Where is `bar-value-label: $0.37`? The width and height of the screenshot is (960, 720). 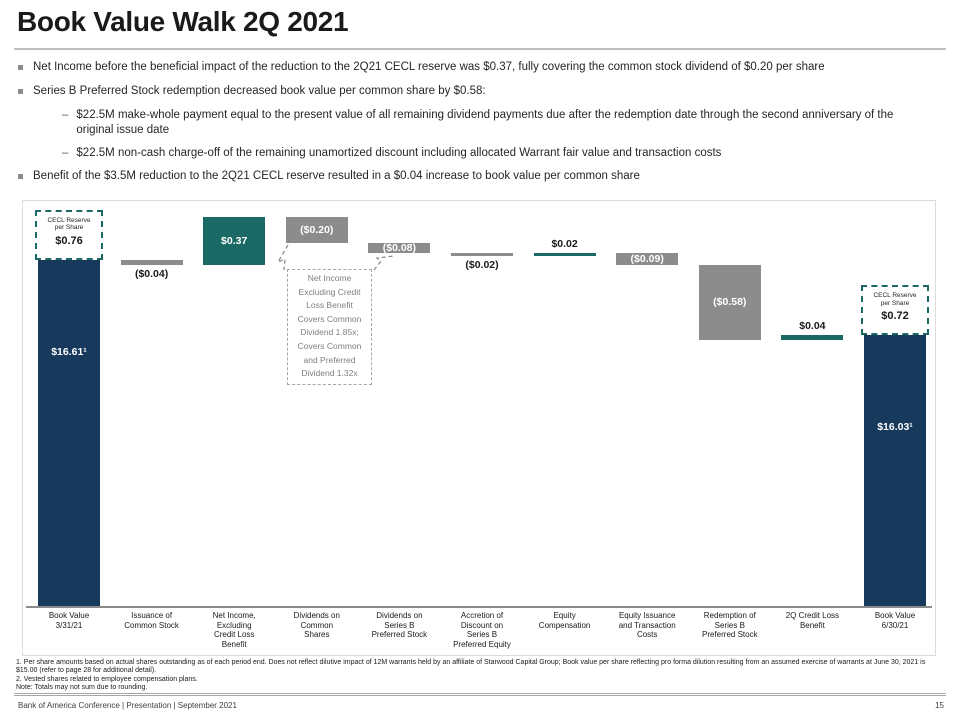 bar-value-label: $0.37 is located at coordinates (234, 240).